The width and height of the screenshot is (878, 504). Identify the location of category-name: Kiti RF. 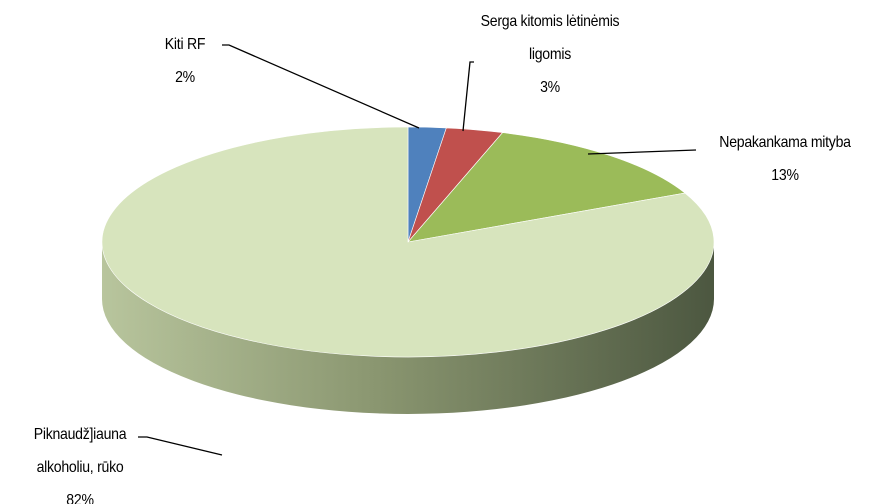
(185, 44).